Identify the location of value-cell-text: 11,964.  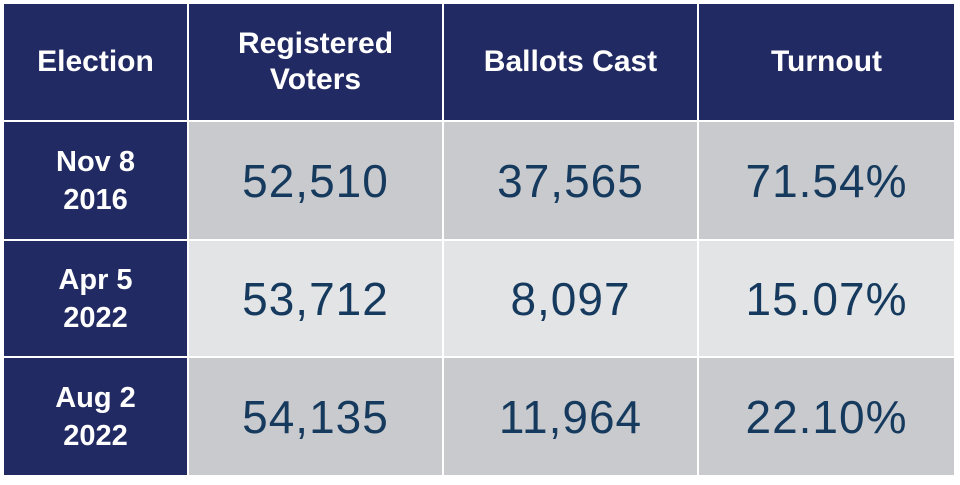
(570, 416).